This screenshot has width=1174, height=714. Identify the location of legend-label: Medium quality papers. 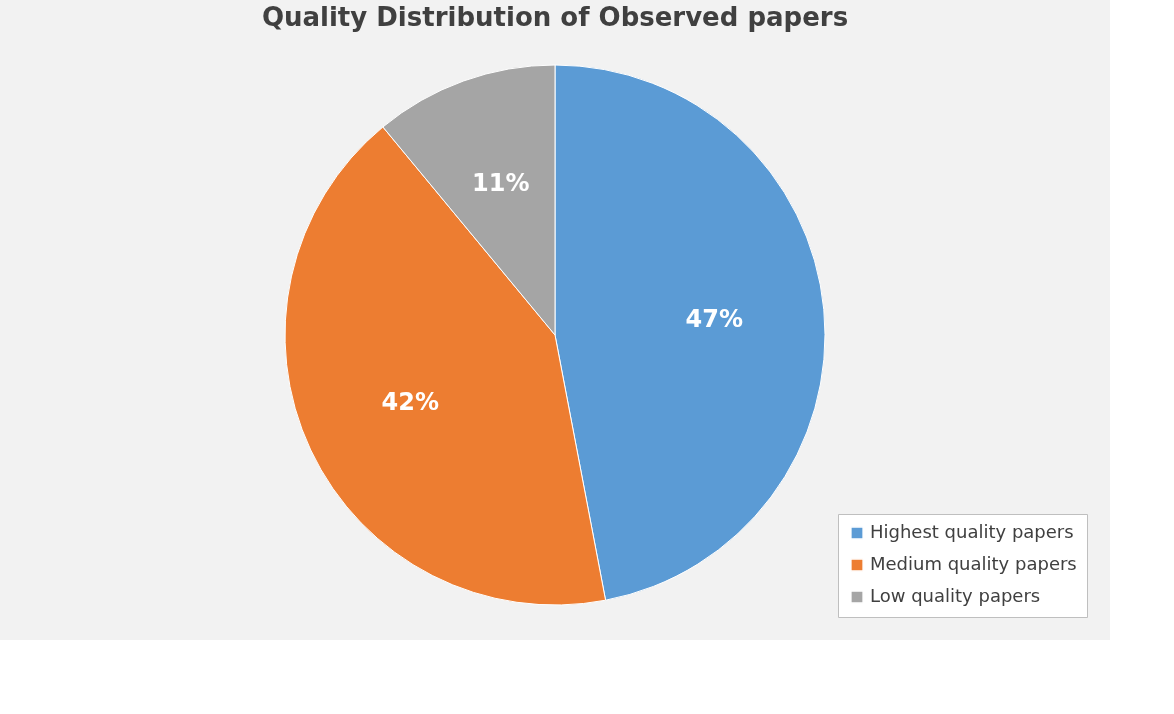
(973, 563).